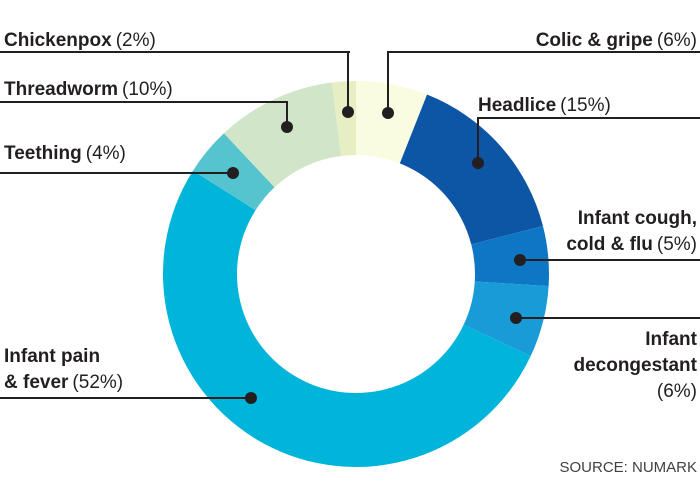  I want to click on leader-dot-threadworm, so click(287, 127).